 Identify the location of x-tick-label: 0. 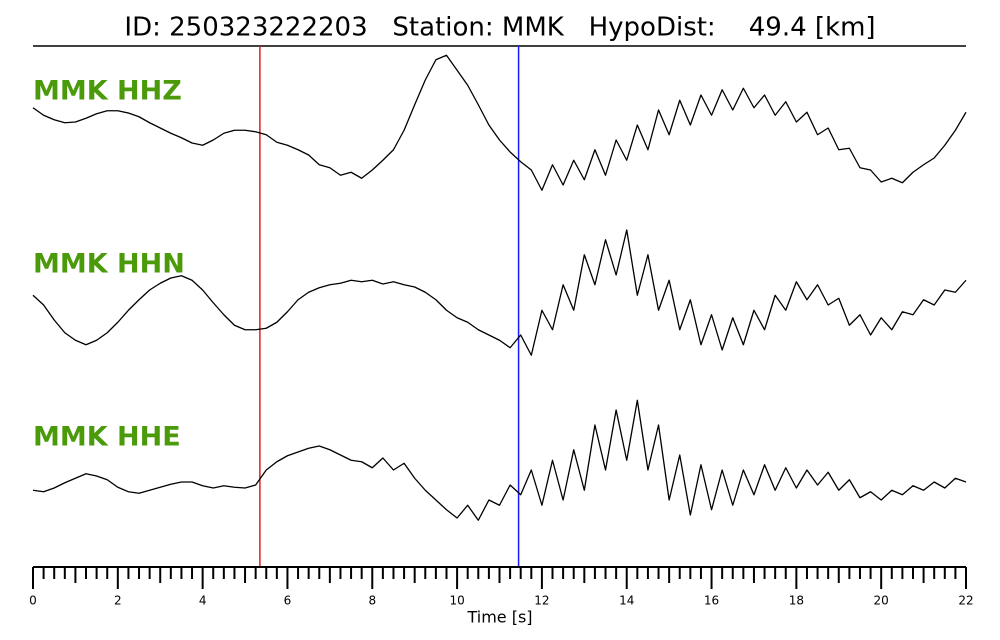
(33, 601).